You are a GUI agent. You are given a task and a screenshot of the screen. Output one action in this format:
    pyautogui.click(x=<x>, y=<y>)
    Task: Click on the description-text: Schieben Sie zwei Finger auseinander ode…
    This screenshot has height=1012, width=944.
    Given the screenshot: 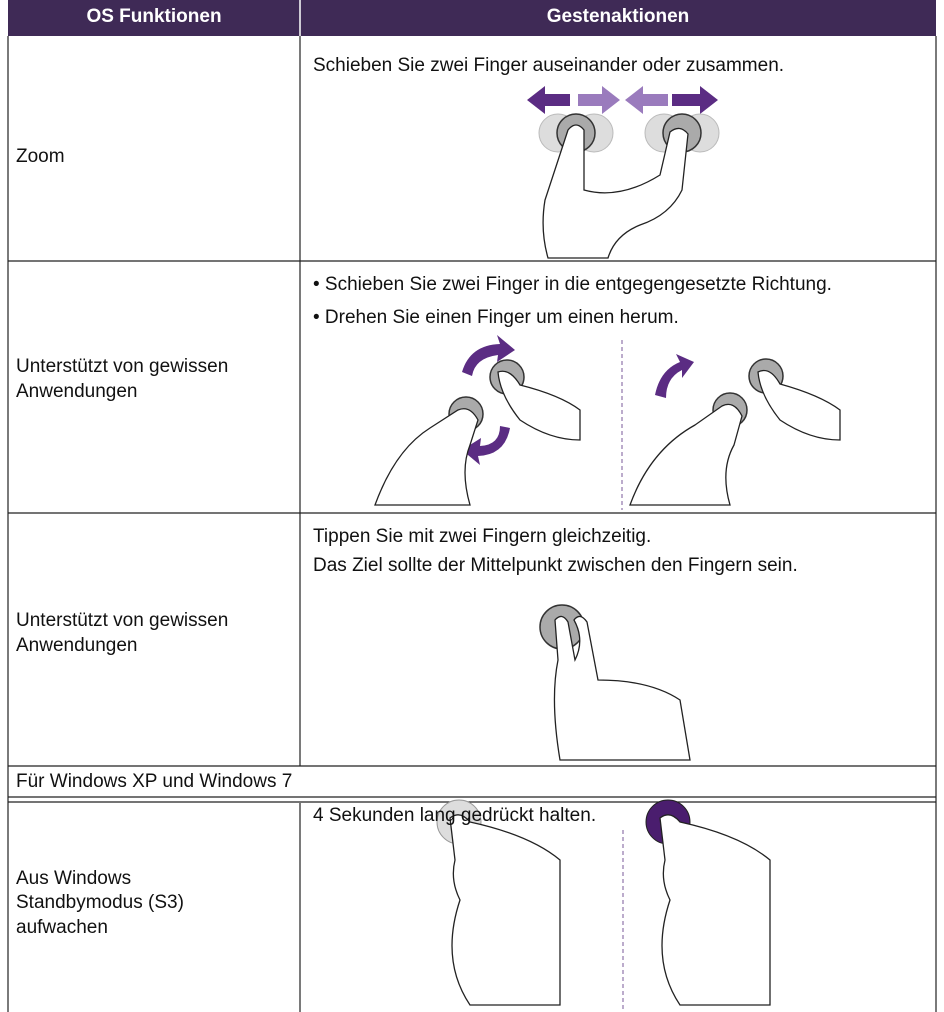 What is the action you would take?
    pyautogui.click(x=549, y=65)
    